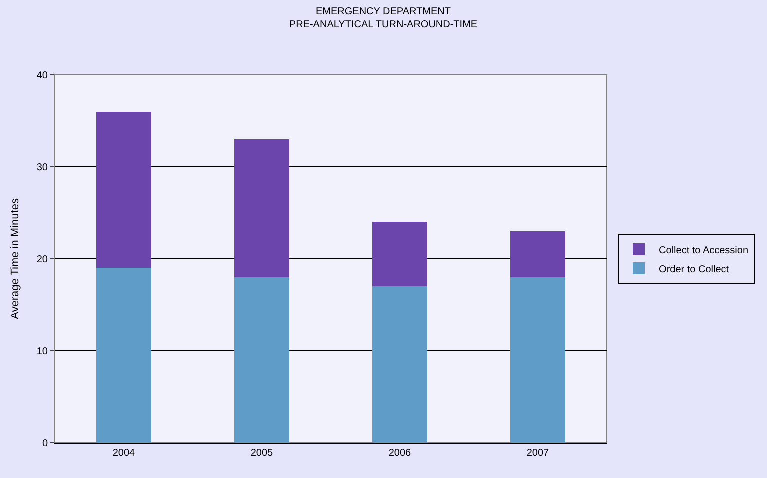 Image resolution: width=767 pixels, height=478 pixels. What do you see at coordinates (42, 168) in the screenshot?
I see `y-tick-label: 30` at bounding box center [42, 168].